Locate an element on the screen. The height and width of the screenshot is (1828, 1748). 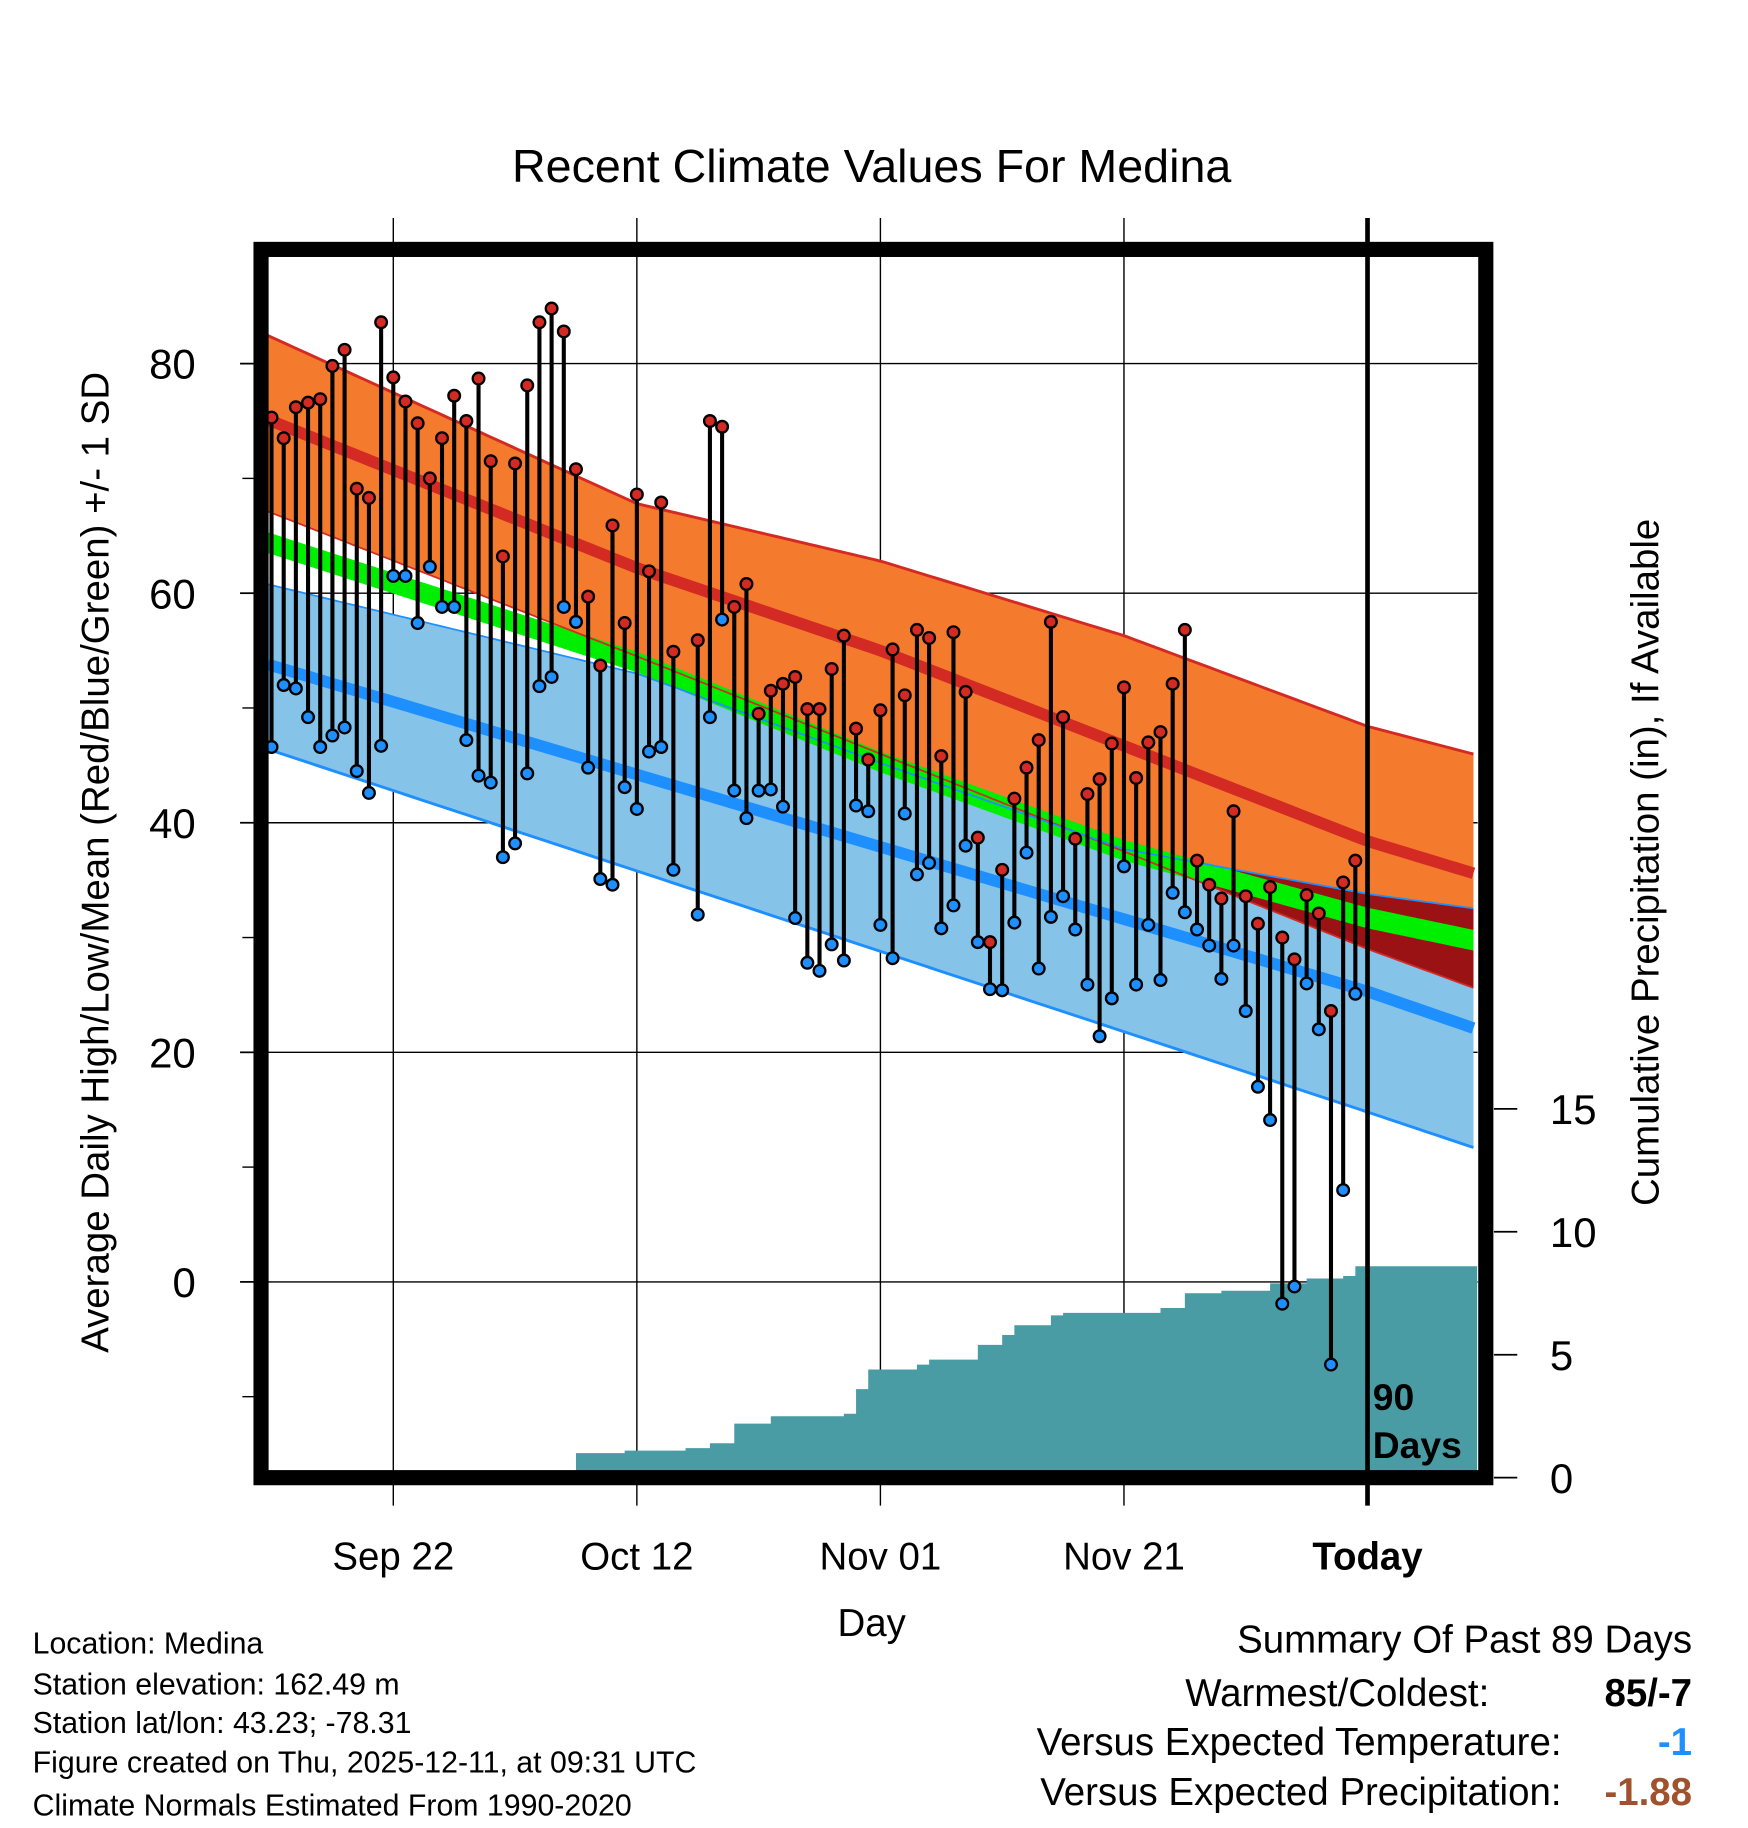
y2-axis-ticks: 0 5 10 15 is located at coordinates (1545, 1294).